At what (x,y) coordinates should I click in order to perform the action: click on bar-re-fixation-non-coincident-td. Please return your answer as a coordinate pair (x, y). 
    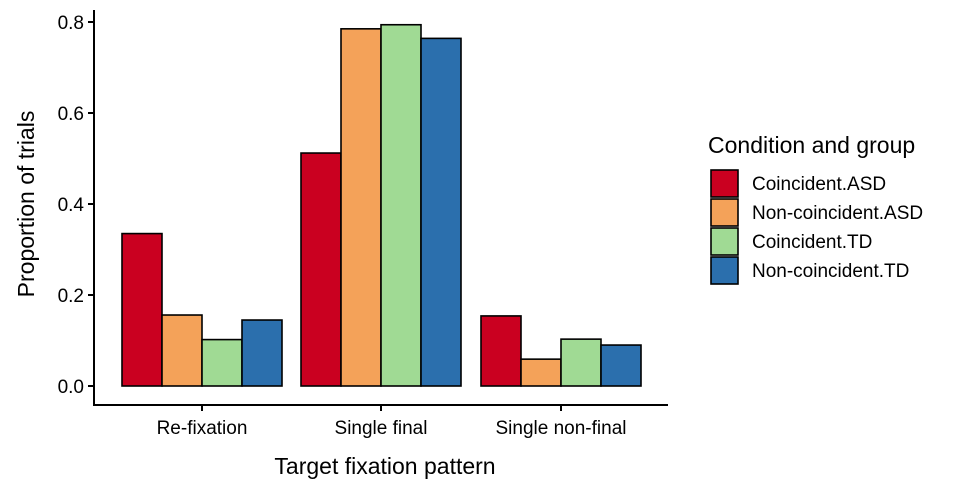
    Looking at the image, I should click on (262, 353).